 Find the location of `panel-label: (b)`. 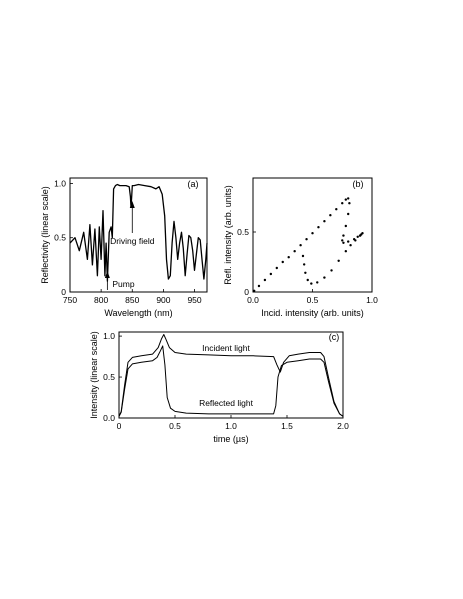

panel-label: (b) is located at coordinates (358, 184).